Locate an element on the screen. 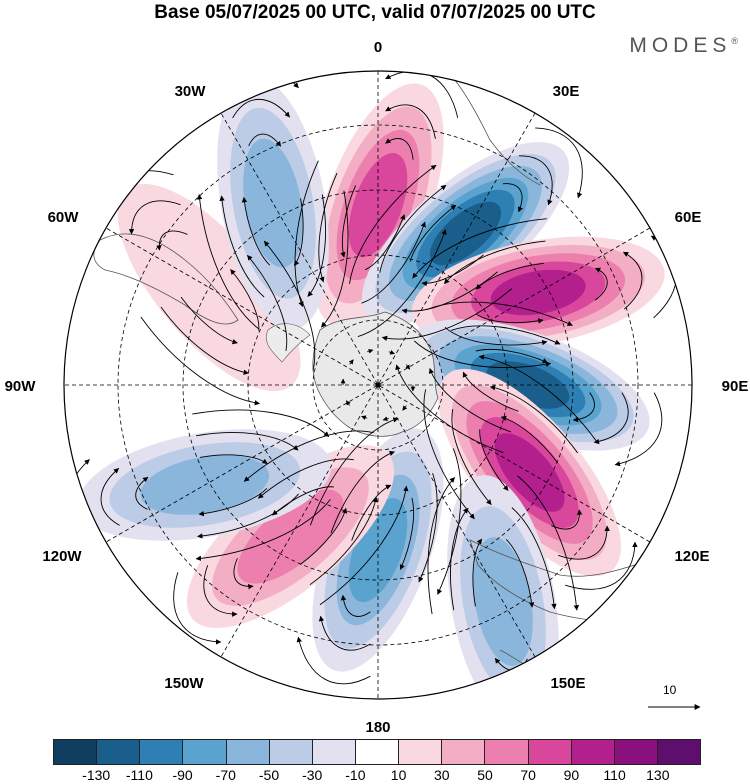 The image size is (750, 784). lon-label-180: 180 is located at coordinates (377, 727).